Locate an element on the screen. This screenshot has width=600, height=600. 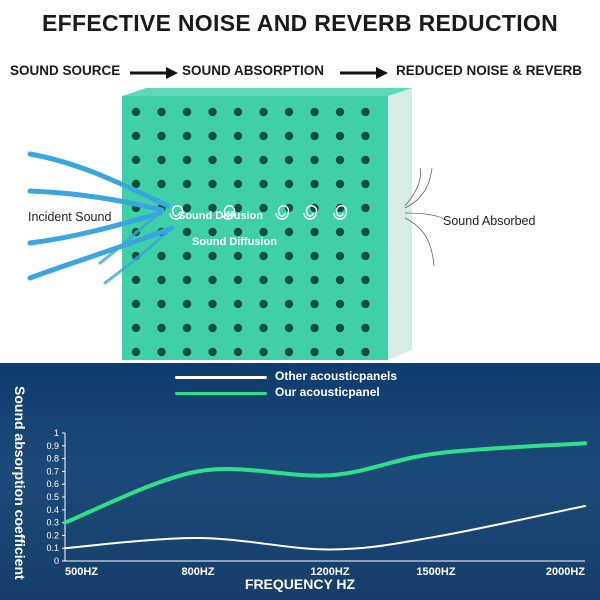
sound-diffusion-label-2: Sound Diffusion is located at coordinates (234, 242).